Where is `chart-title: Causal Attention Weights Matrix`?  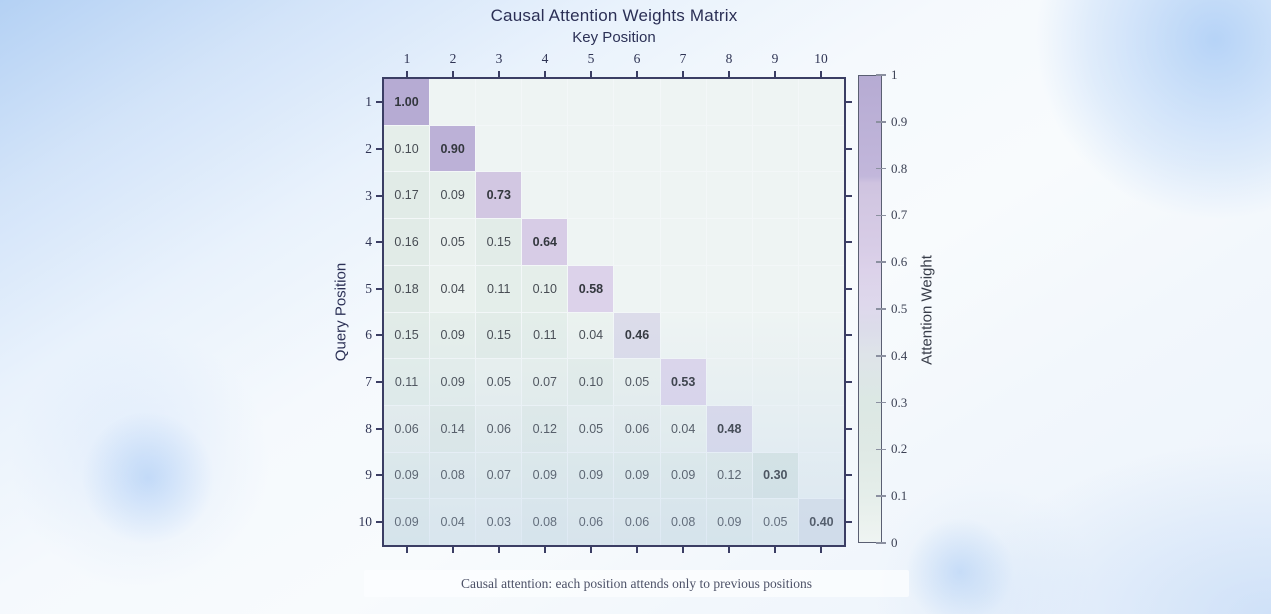
chart-title: Causal Attention Weights Matrix is located at coordinates (614, 15).